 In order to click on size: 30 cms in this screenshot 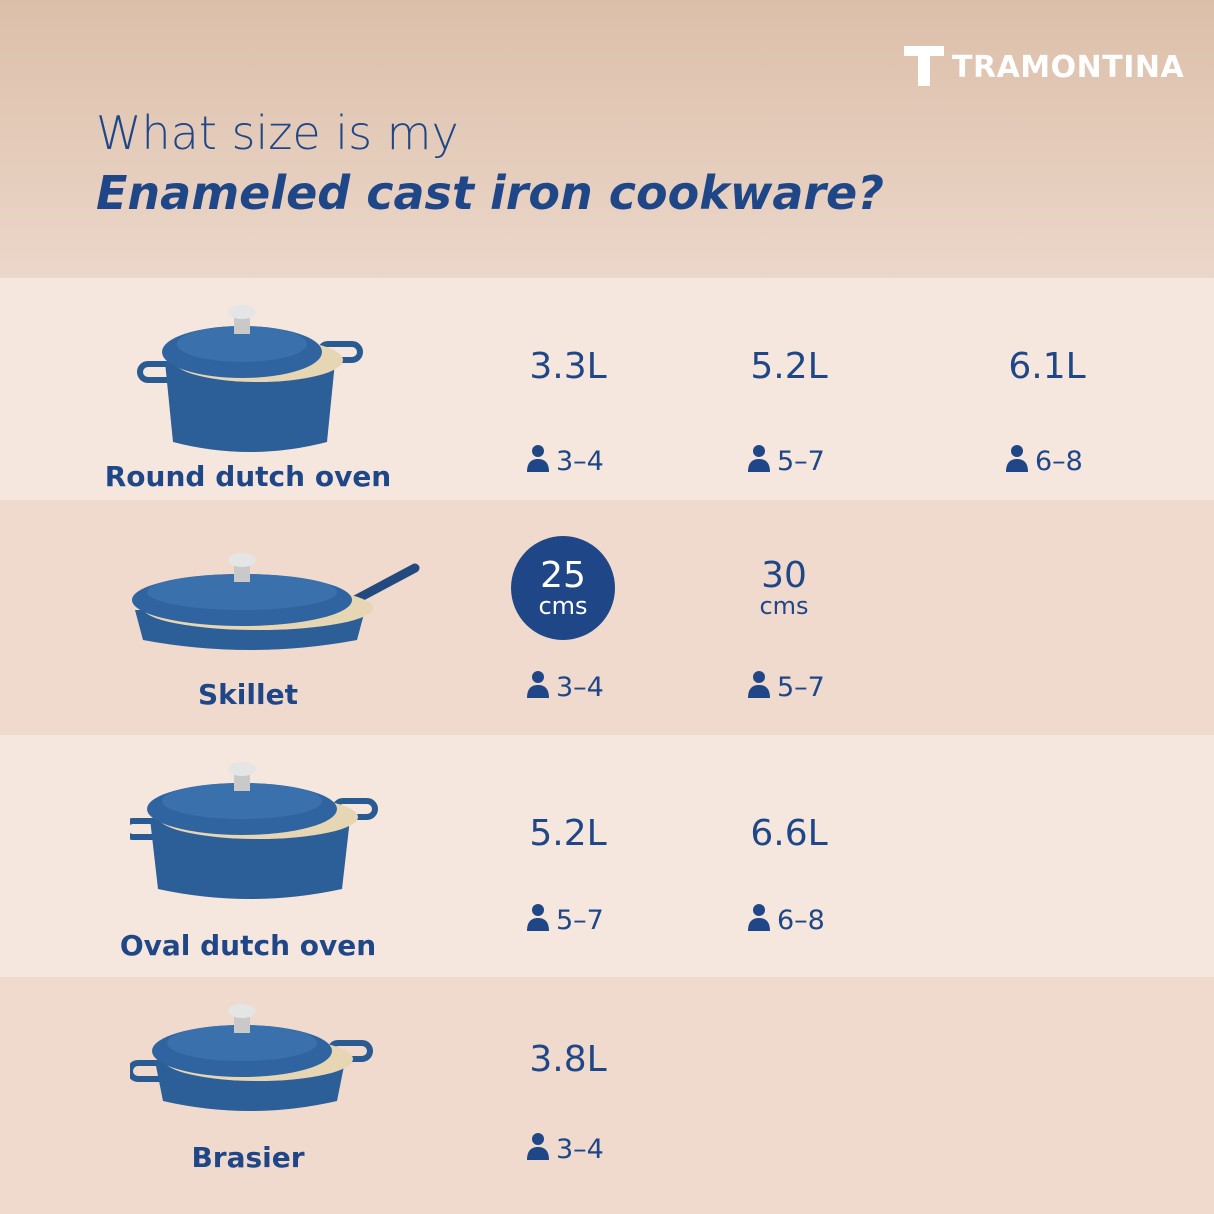, I will do `click(784, 588)`.